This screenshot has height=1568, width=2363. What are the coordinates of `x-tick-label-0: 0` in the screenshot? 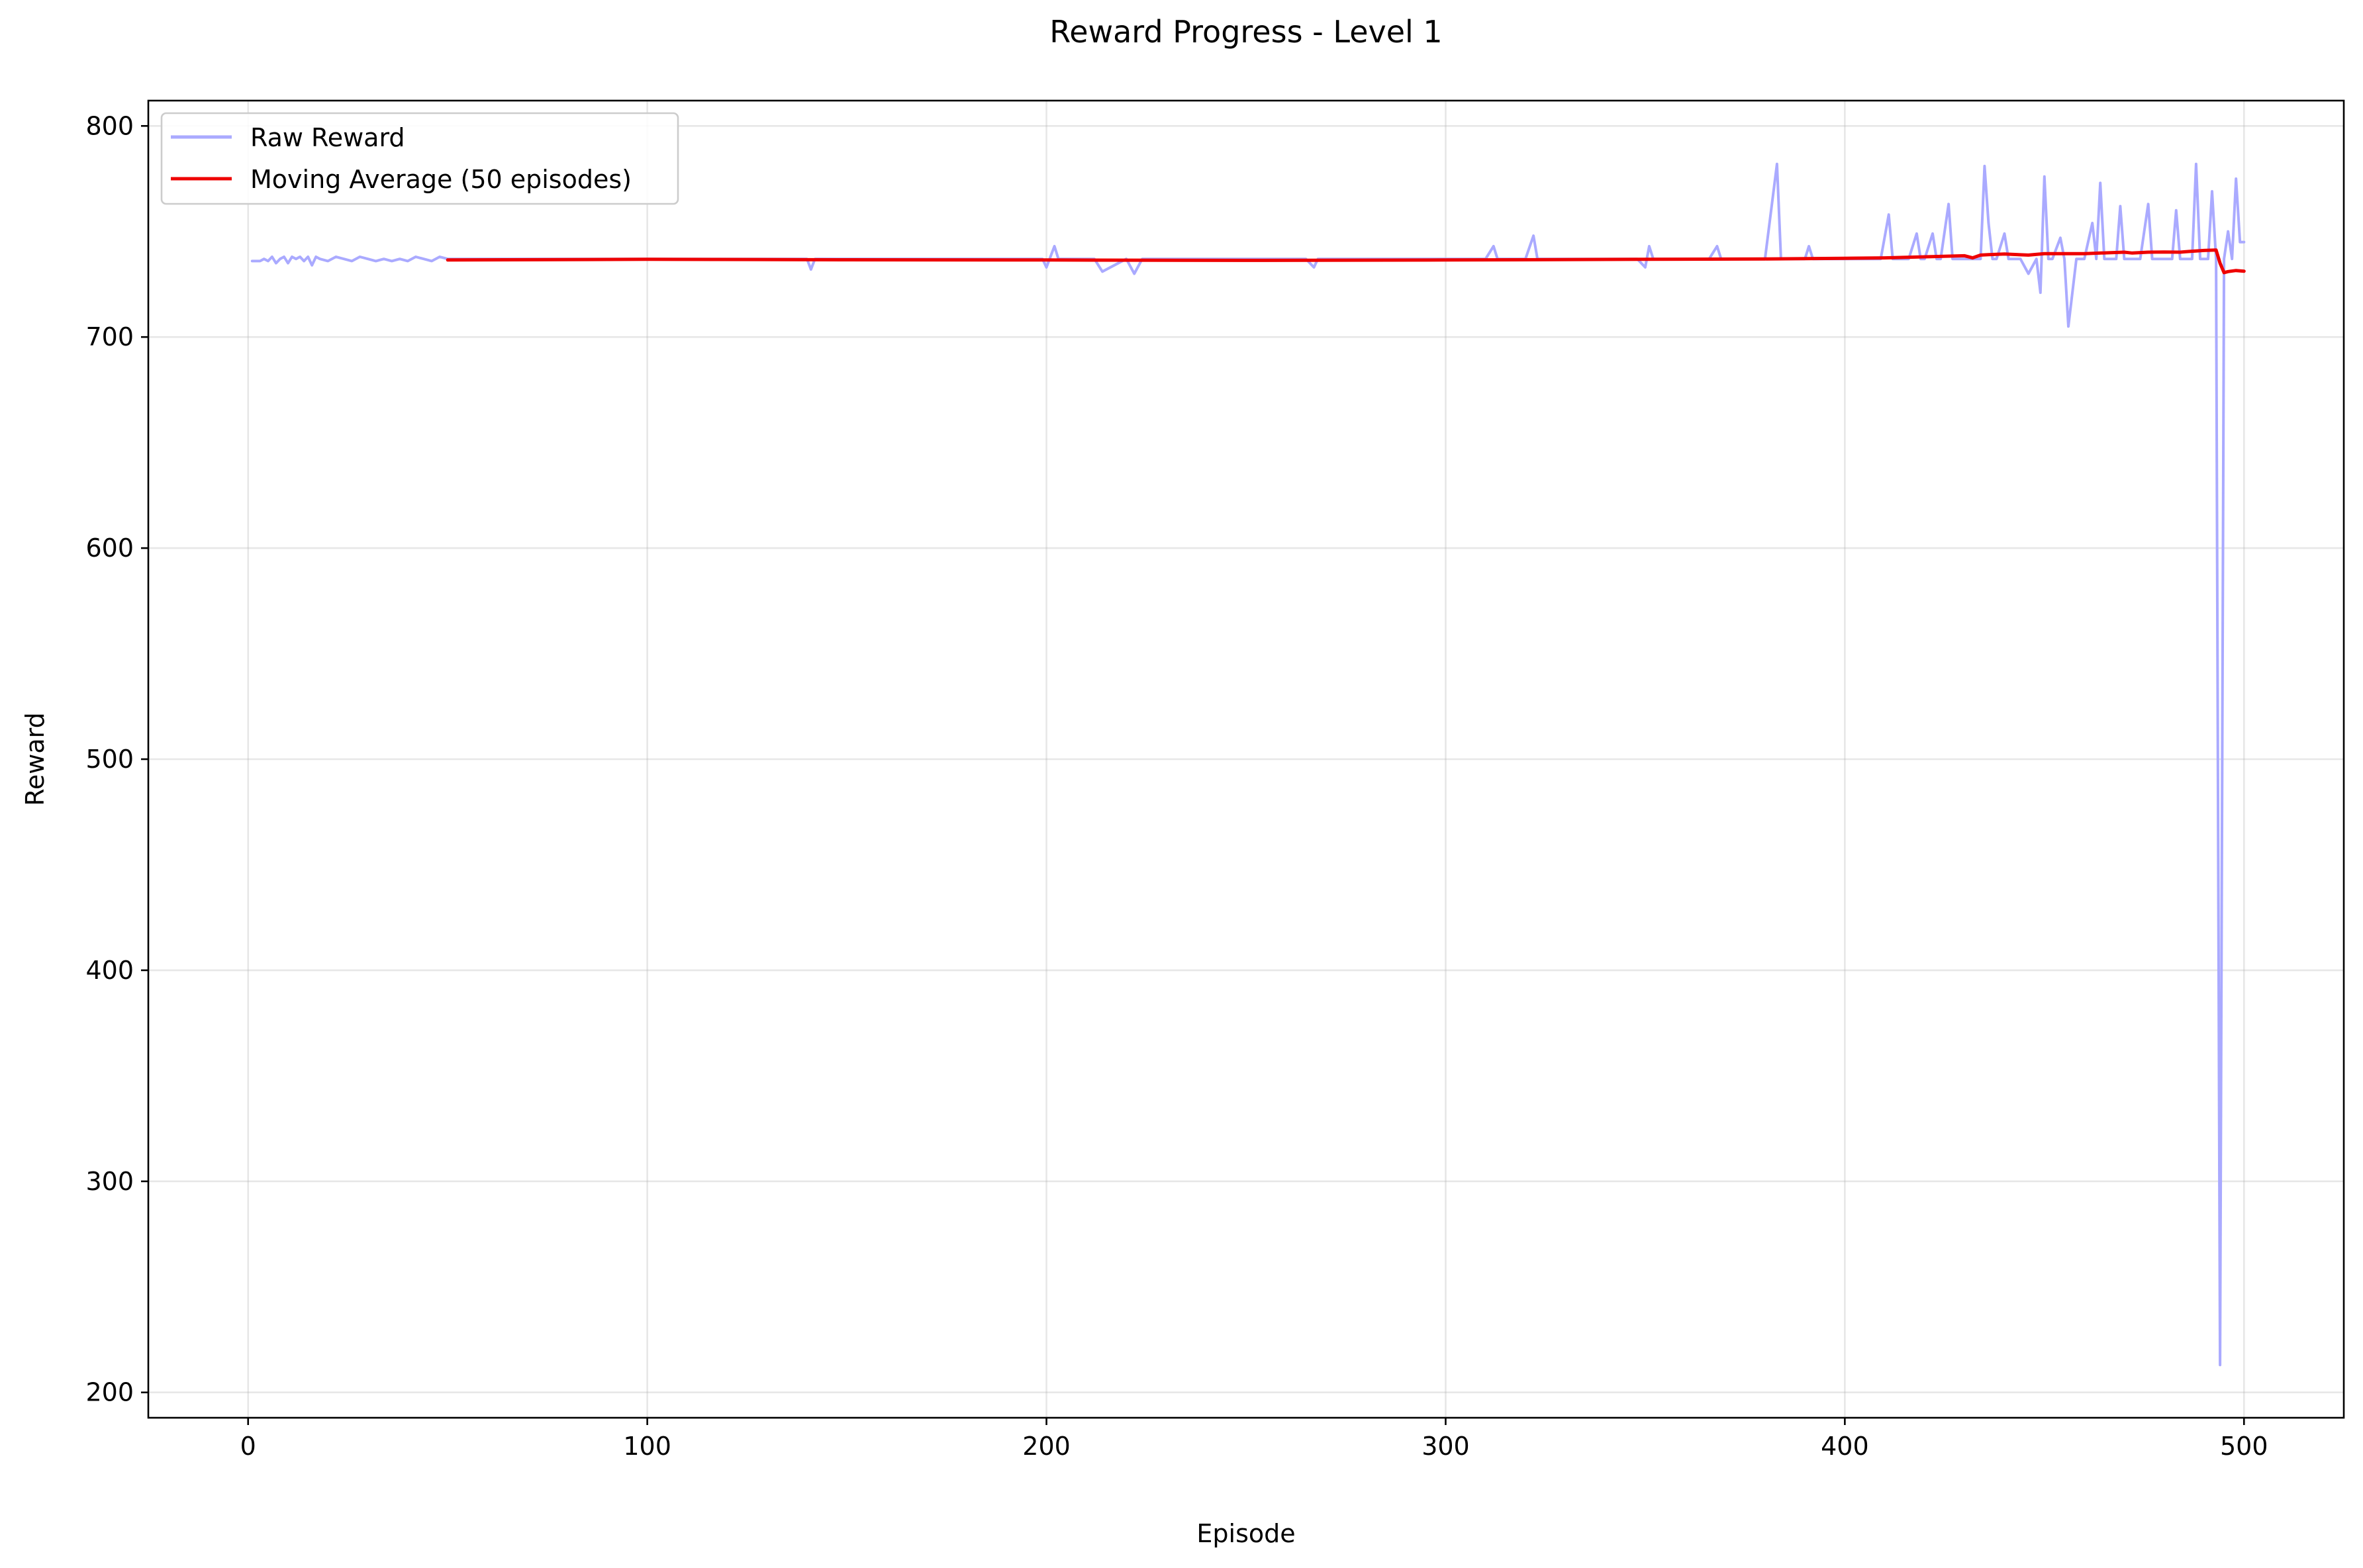 It's located at (248, 1446).